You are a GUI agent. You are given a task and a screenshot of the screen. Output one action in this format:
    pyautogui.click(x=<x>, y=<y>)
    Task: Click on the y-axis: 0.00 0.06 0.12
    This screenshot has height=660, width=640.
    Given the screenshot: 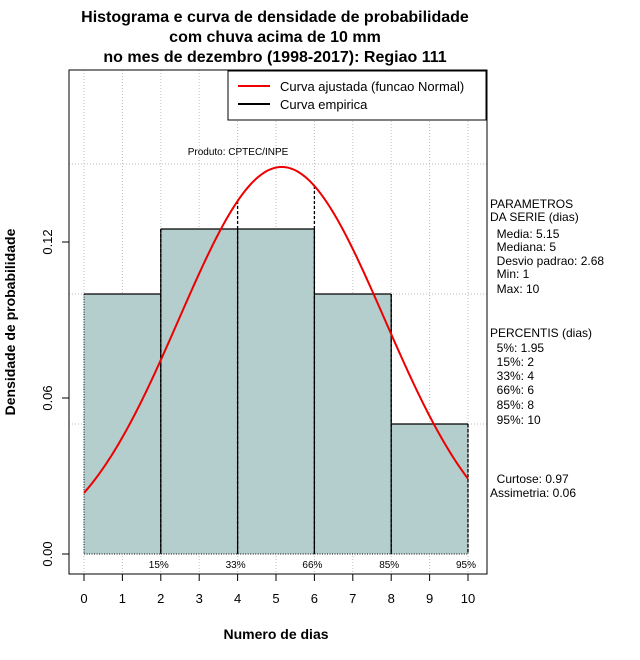 What is the action you would take?
    pyautogui.click(x=55, y=398)
    